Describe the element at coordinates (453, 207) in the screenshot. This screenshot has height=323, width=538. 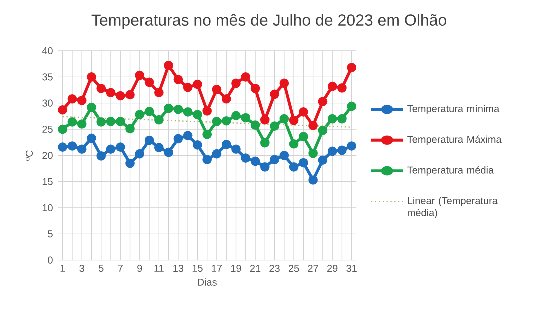
I see `legend-label: Linear (Temperatura média)` at that location.